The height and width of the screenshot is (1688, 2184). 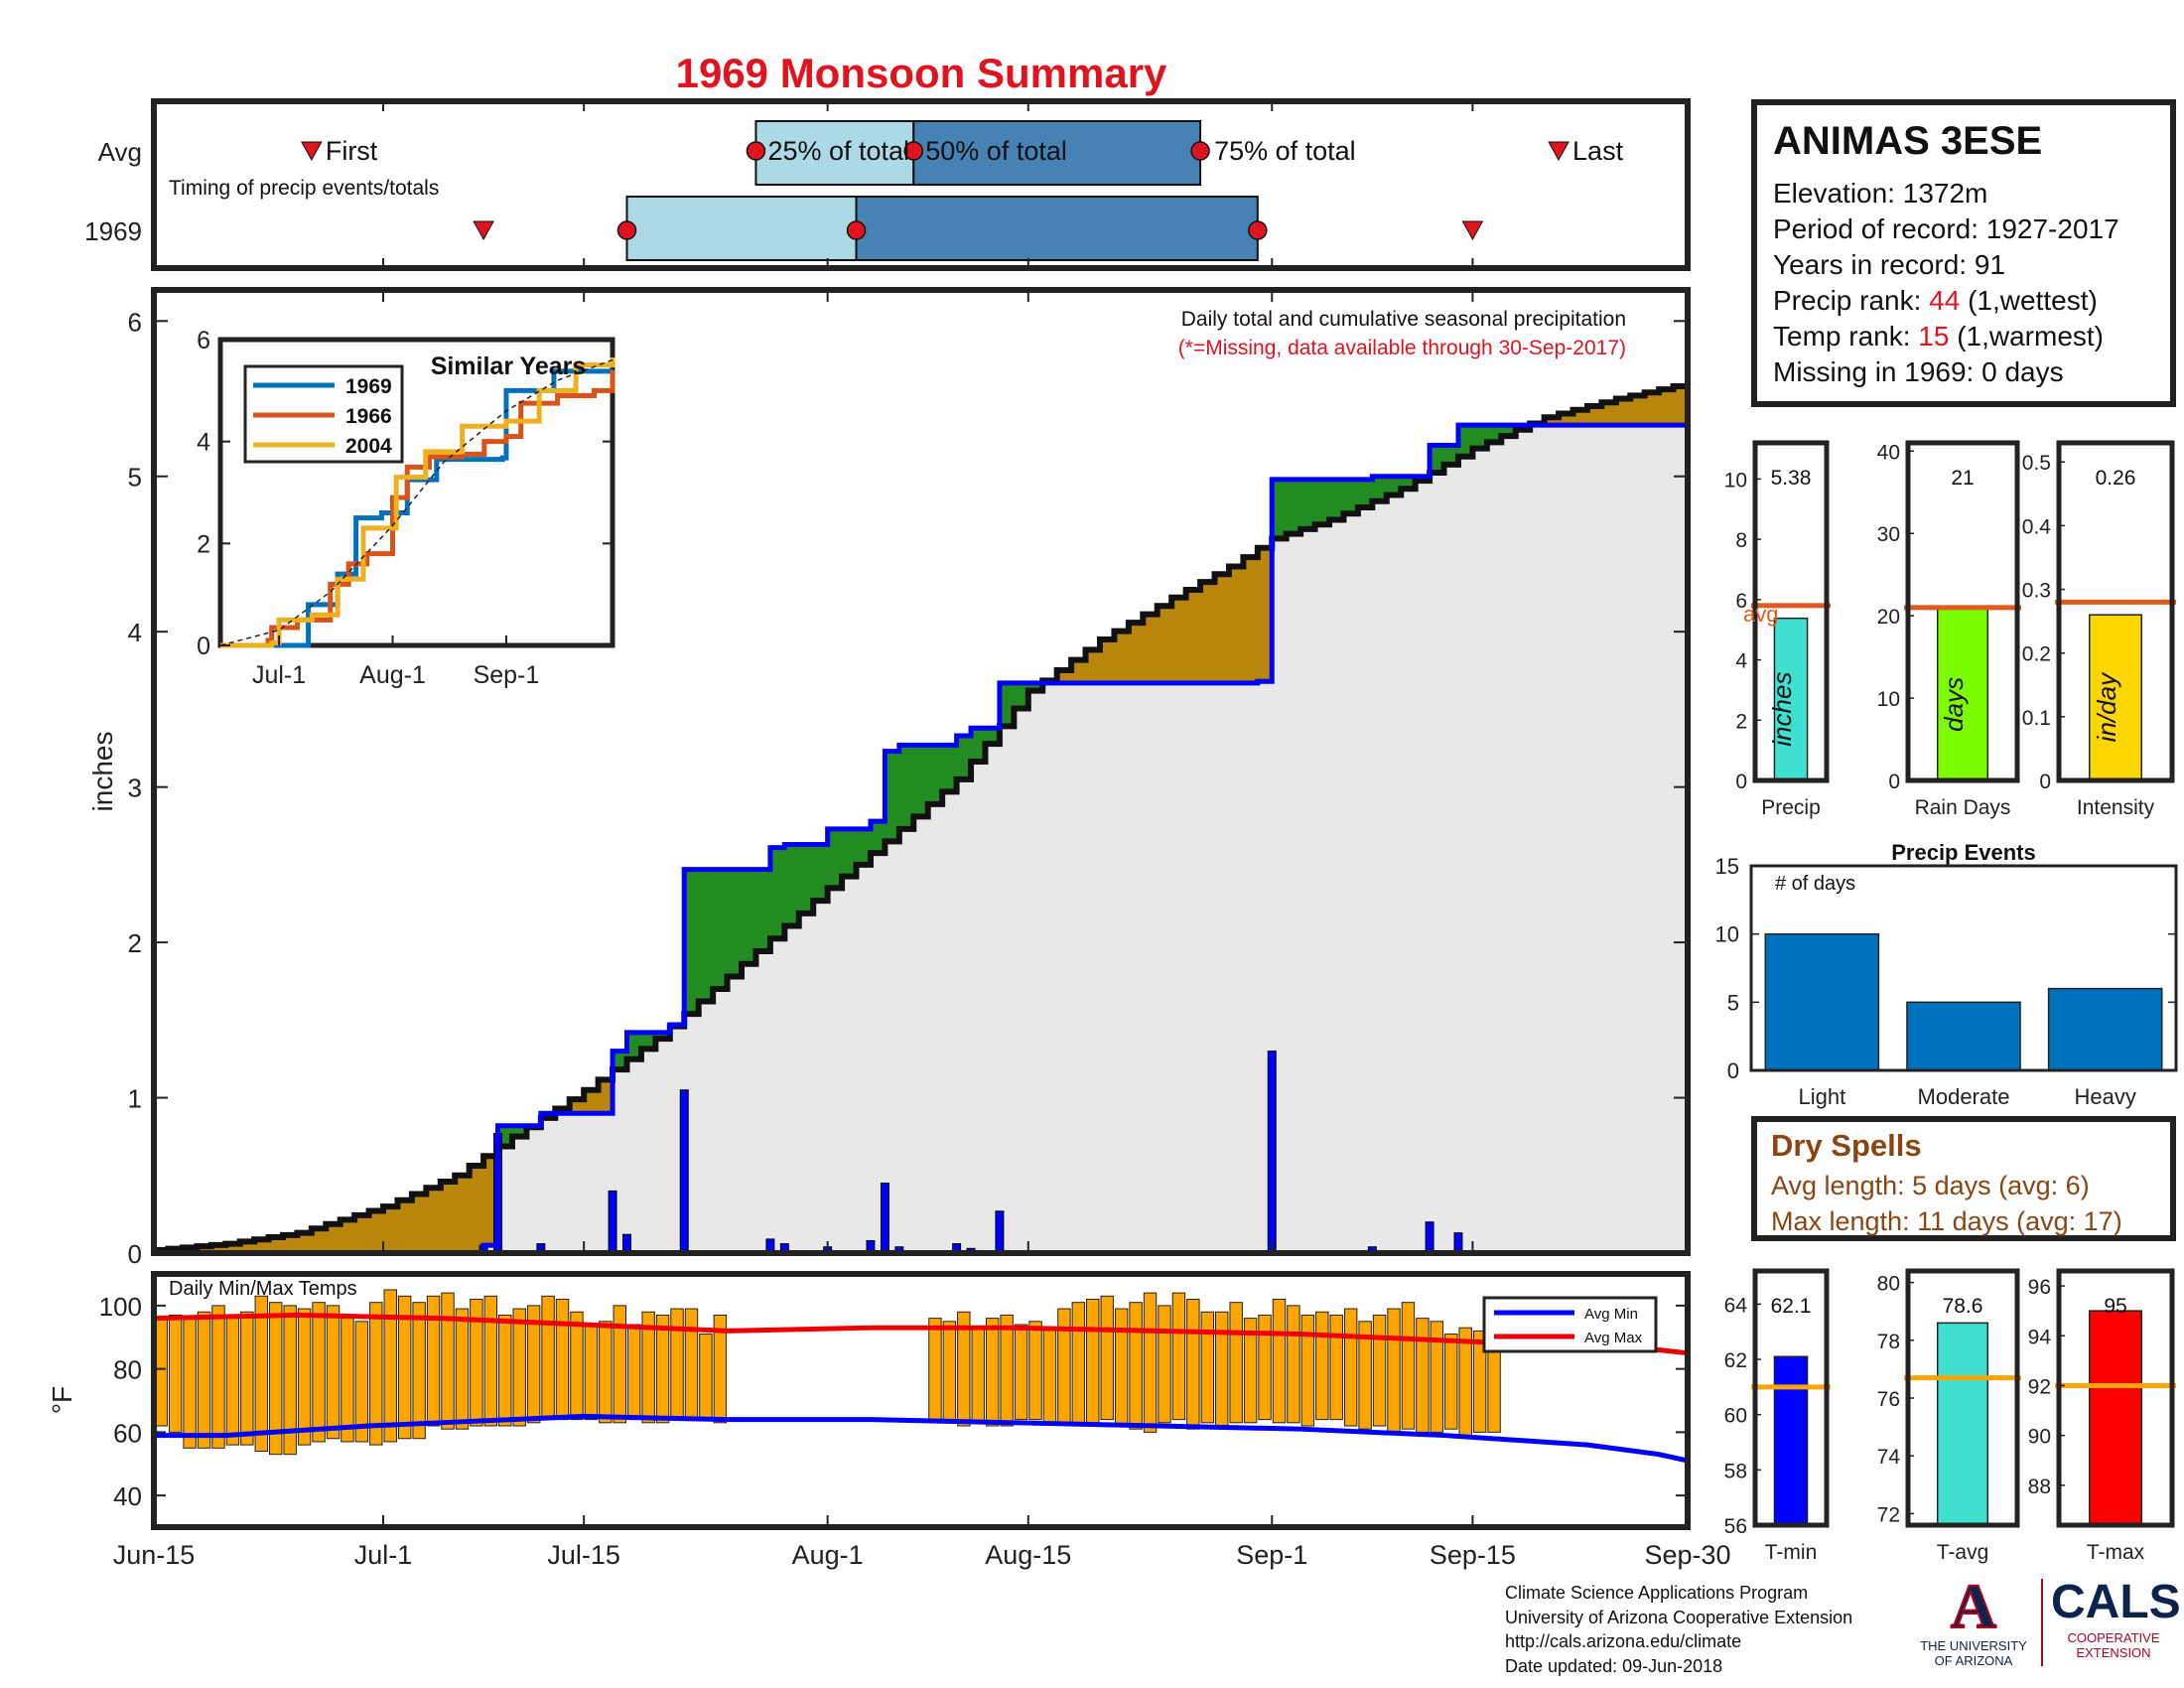 I want to click on events-category-label: Moderate, so click(x=1964, y=1096).